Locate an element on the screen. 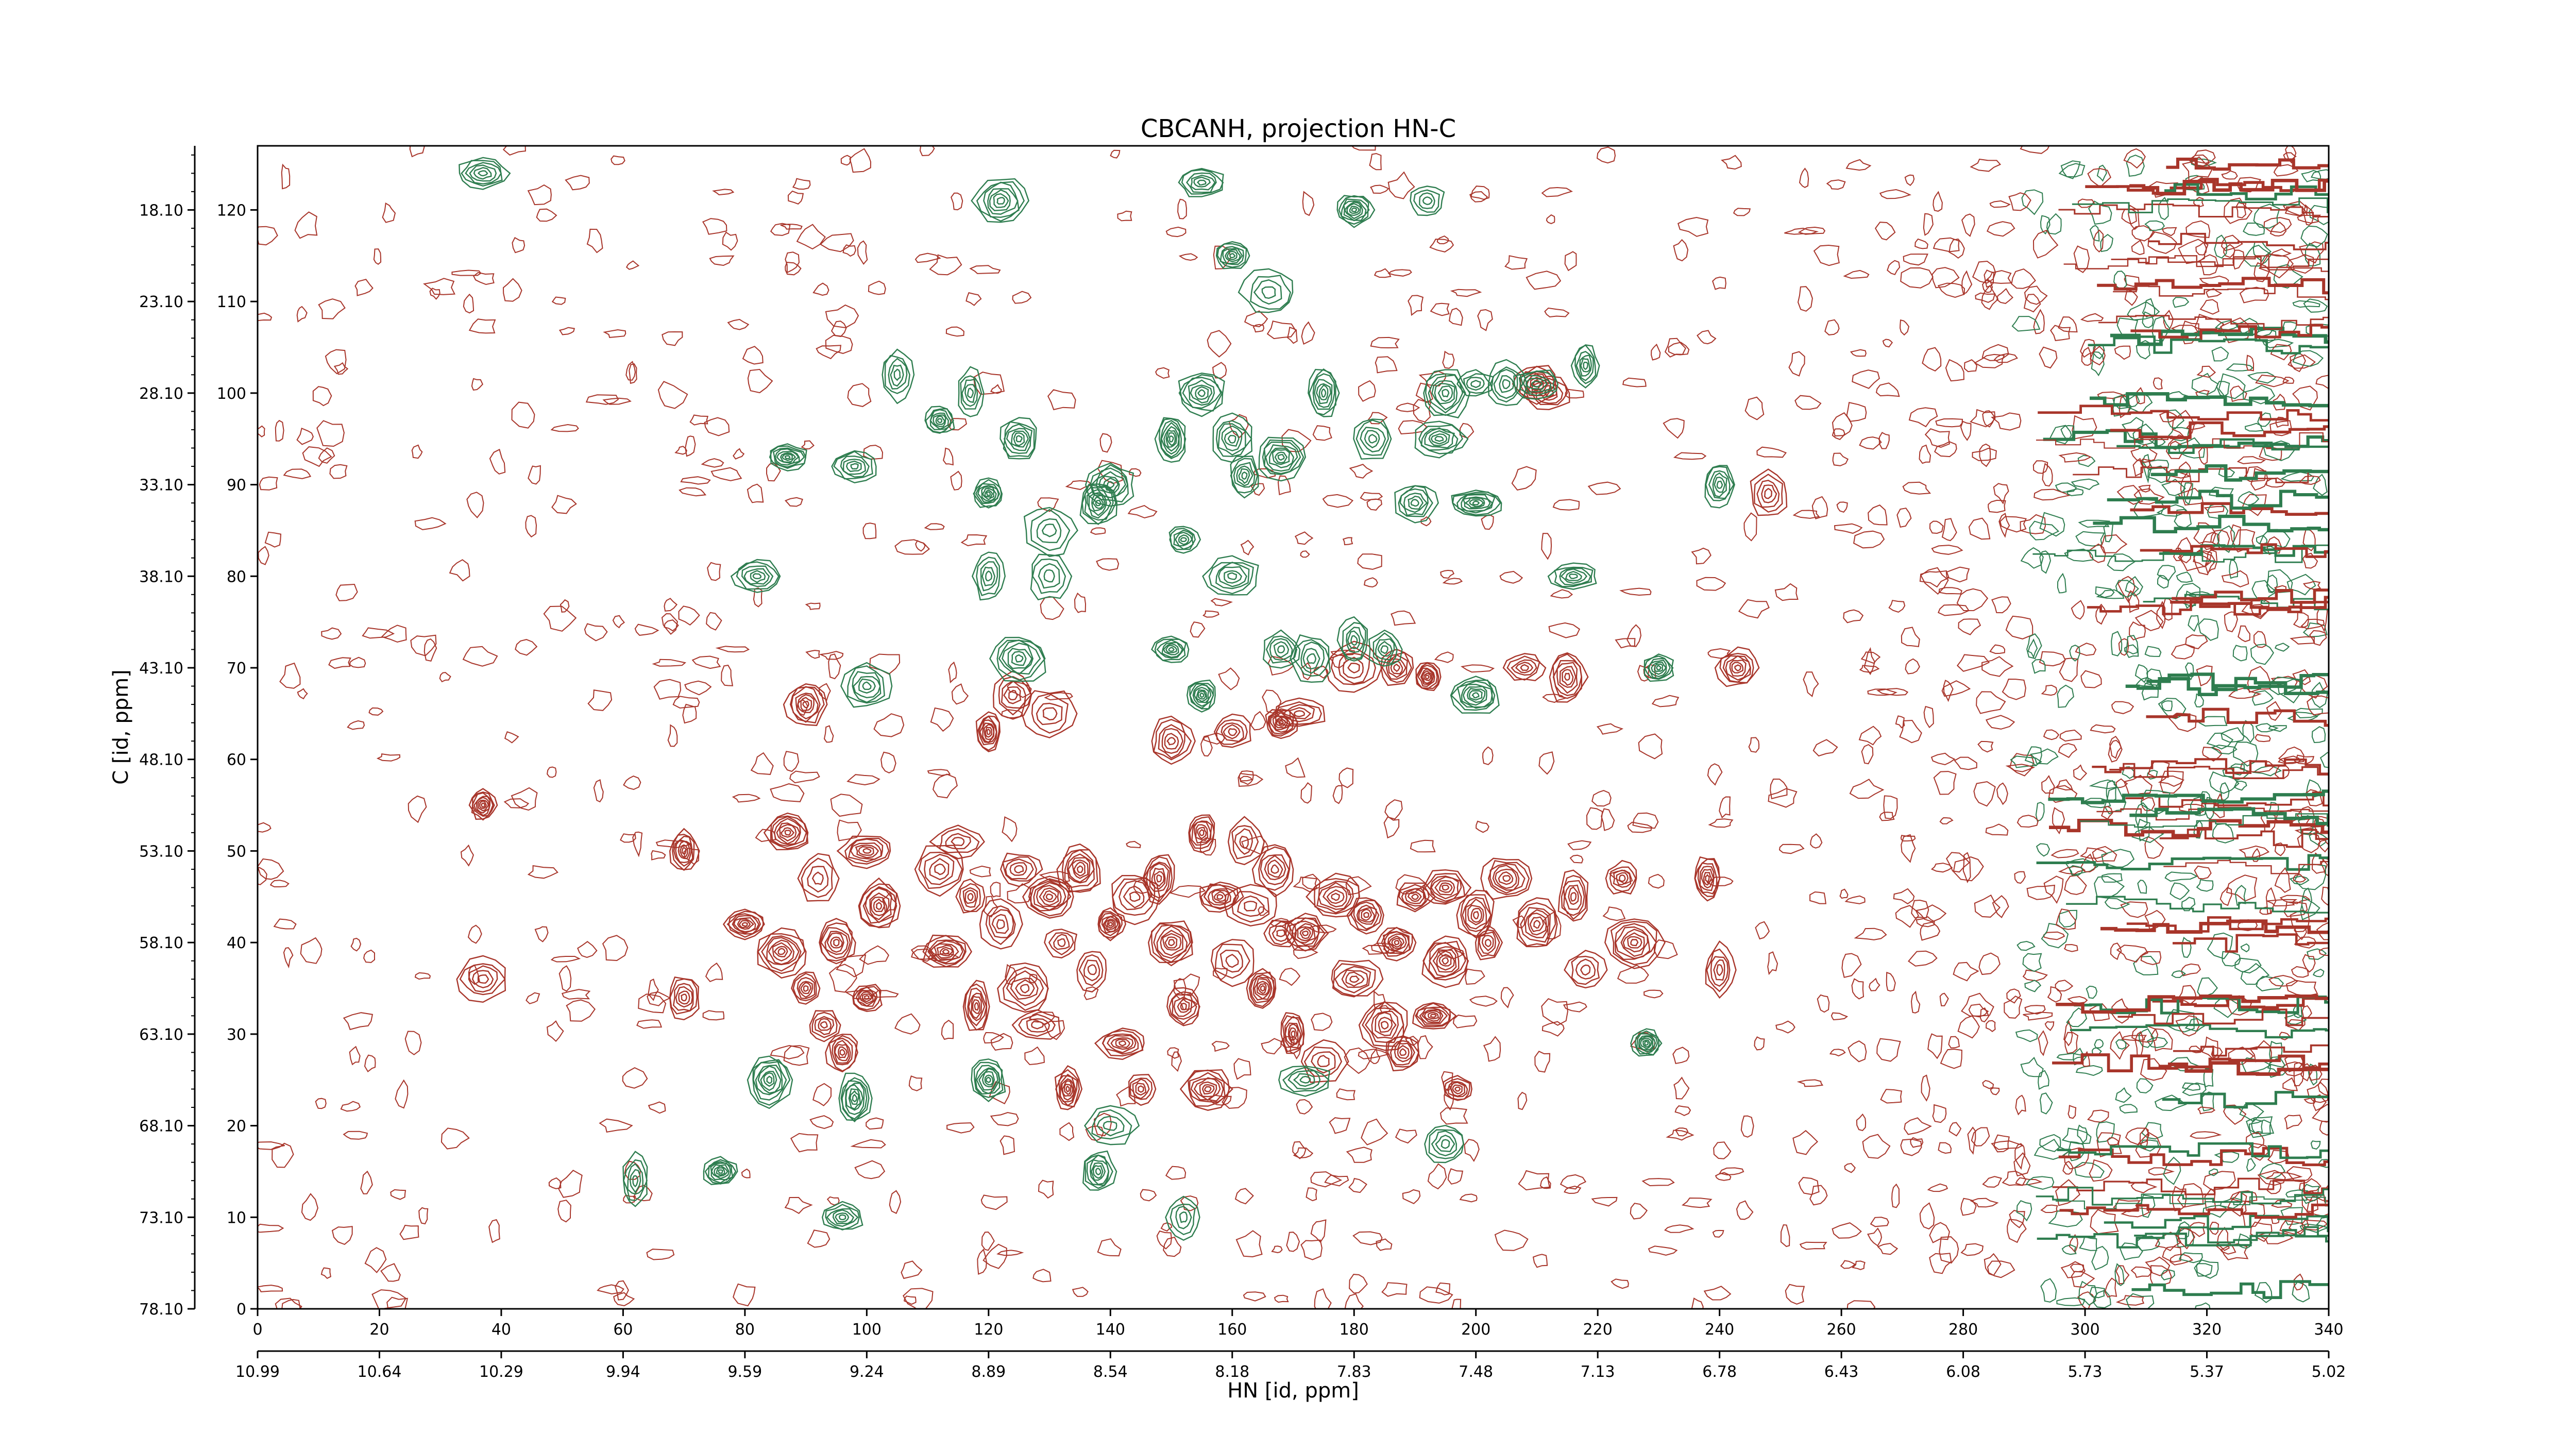  x-ppm-tick-label: 7.13 is located at coordinates (1598, 1372).